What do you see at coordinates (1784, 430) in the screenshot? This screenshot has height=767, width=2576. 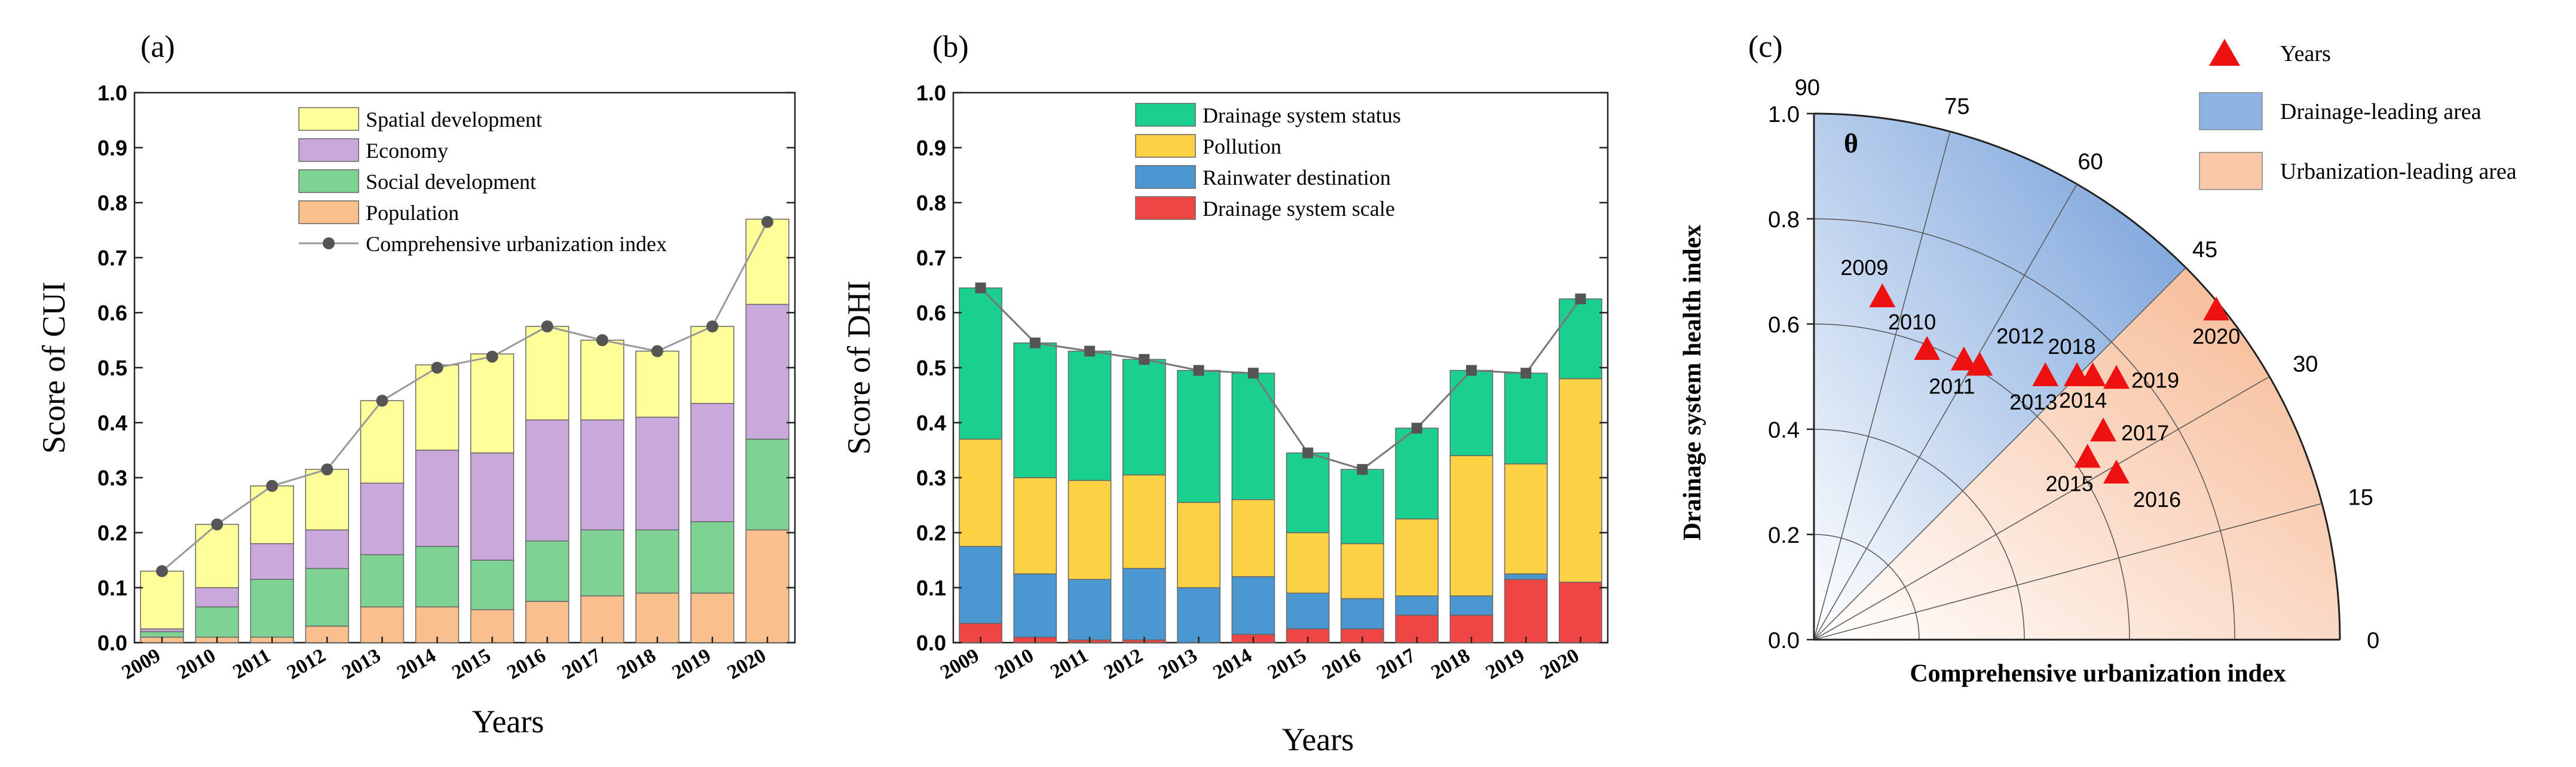 I see `c-ytick-label: 0.4` at bounding box center [1784, 430].